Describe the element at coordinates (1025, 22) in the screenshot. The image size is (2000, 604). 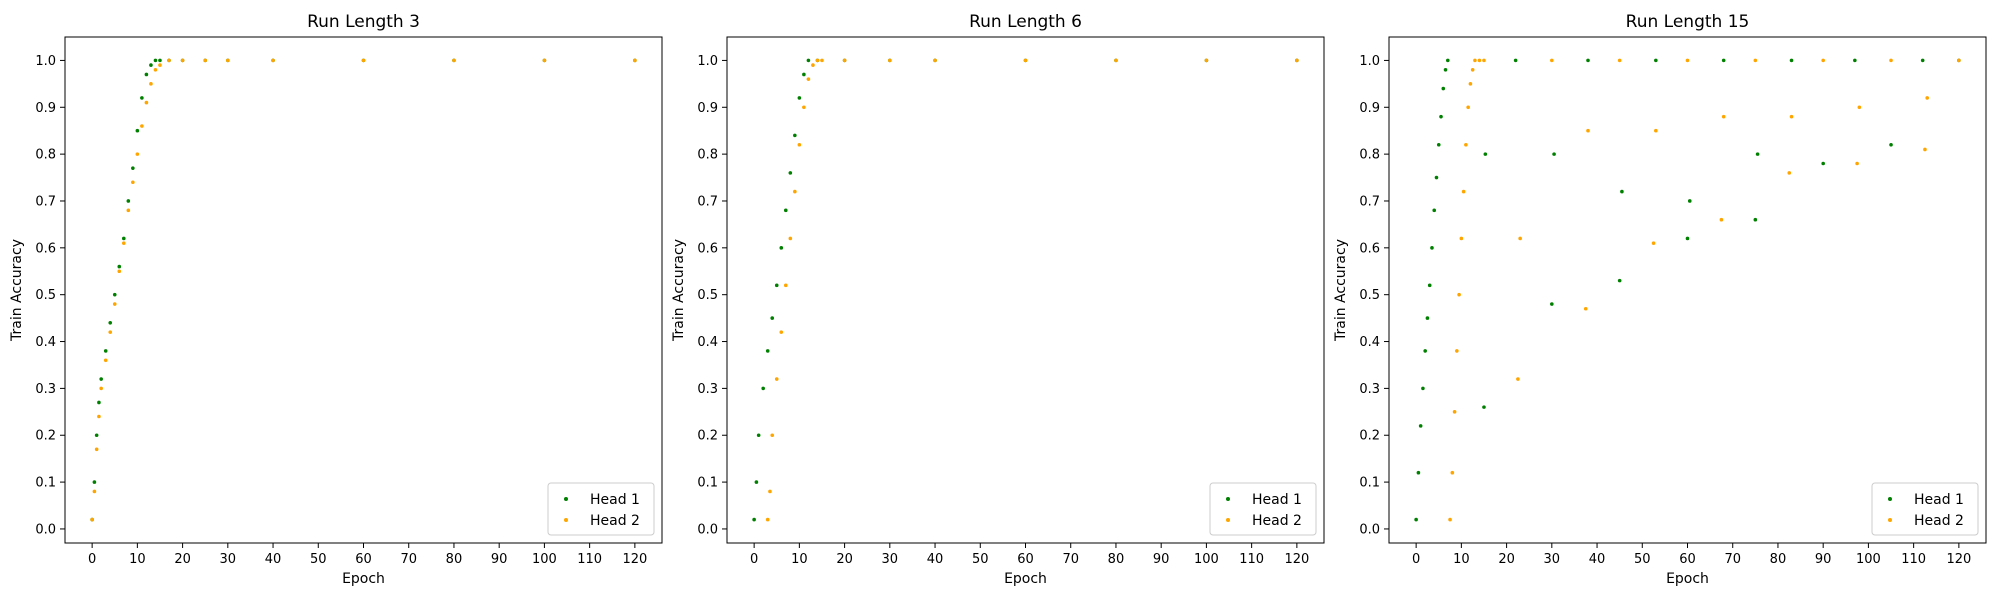
I see `chart-title: Run Length 6` at that location.